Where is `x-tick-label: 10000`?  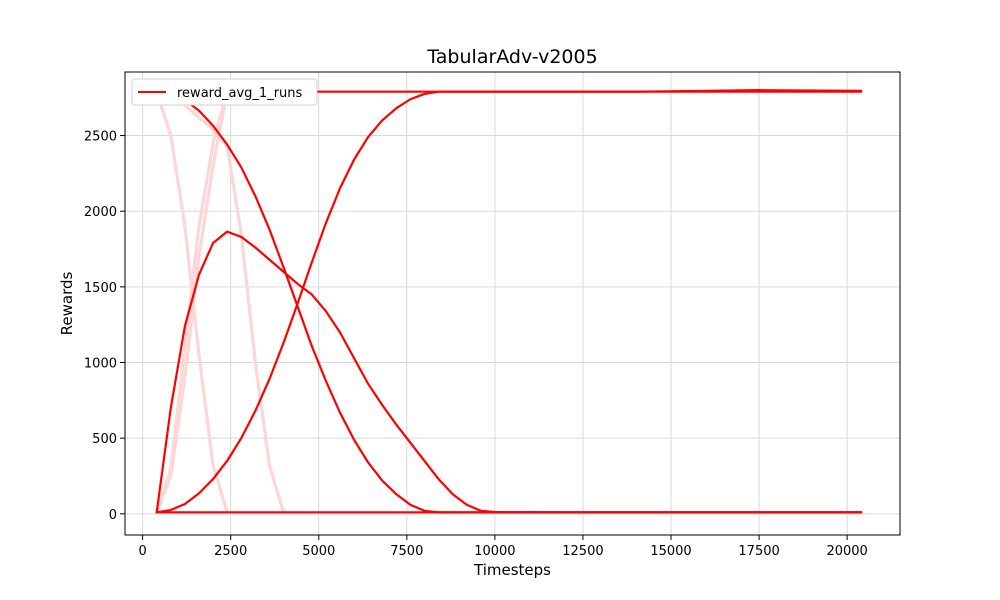
x-tick-label: 10000 is located at coordinates (494, 551).